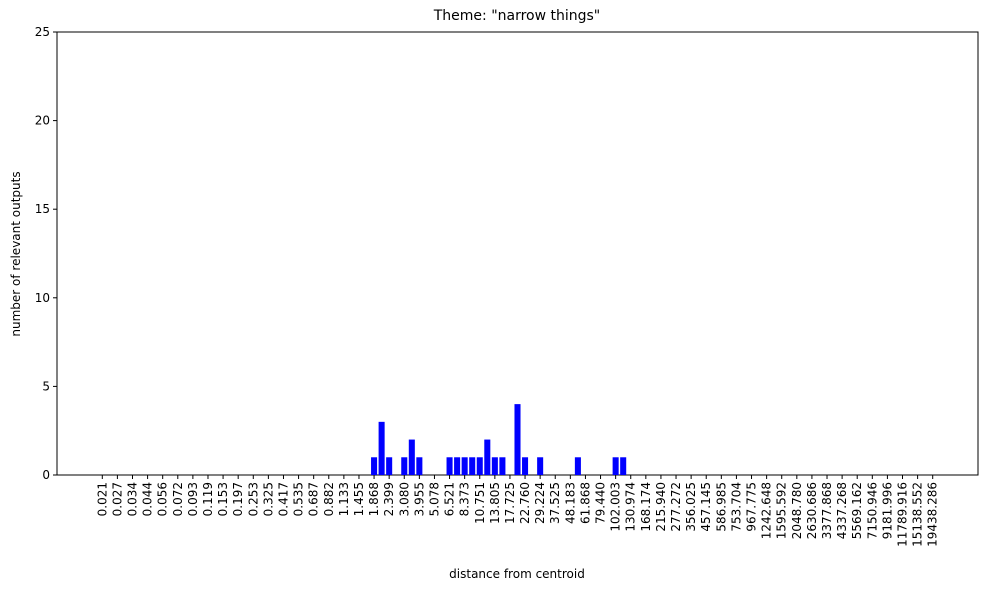 Image resolution: width=989 pixels, height=590 pixels. What do you see at coordinates (329, 499) in the screenshot?
I see `x-tick-label: 0.882` at bounding box center [329, 499].